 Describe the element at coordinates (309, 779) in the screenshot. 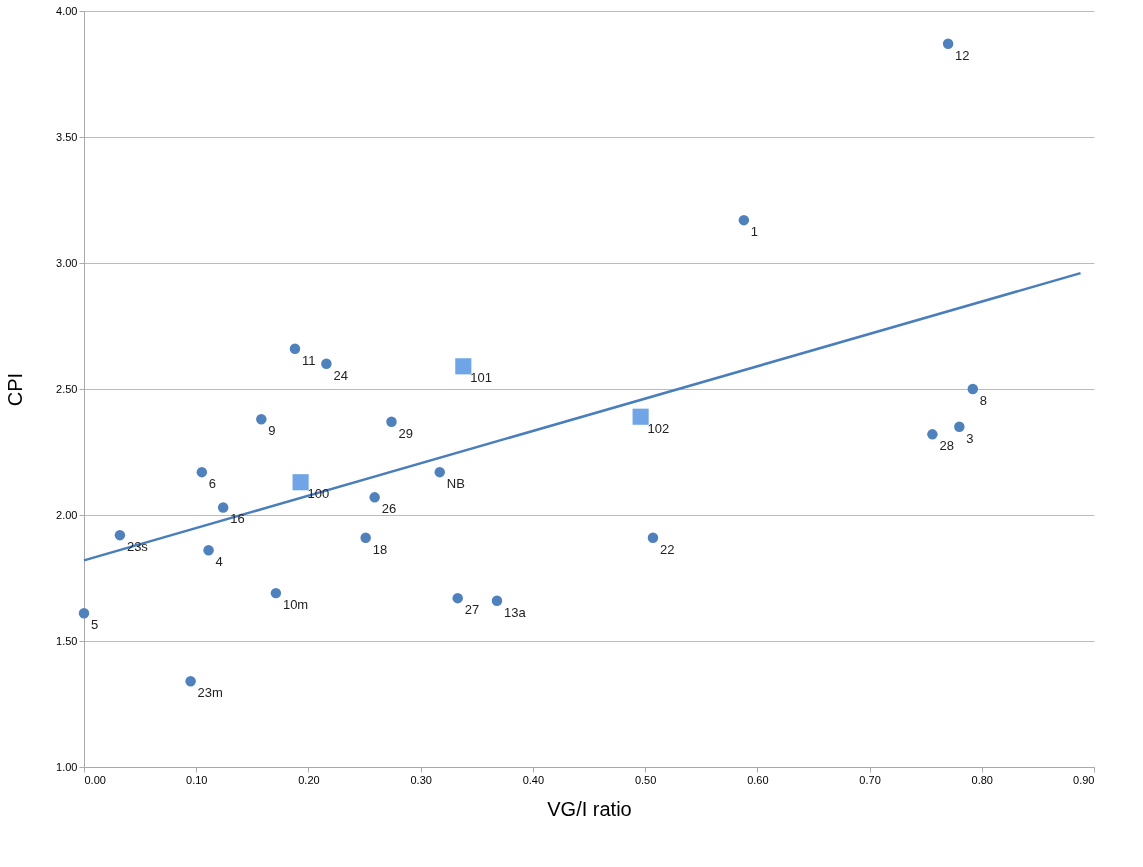

I see `x-tick-label: 0.20` at that location.